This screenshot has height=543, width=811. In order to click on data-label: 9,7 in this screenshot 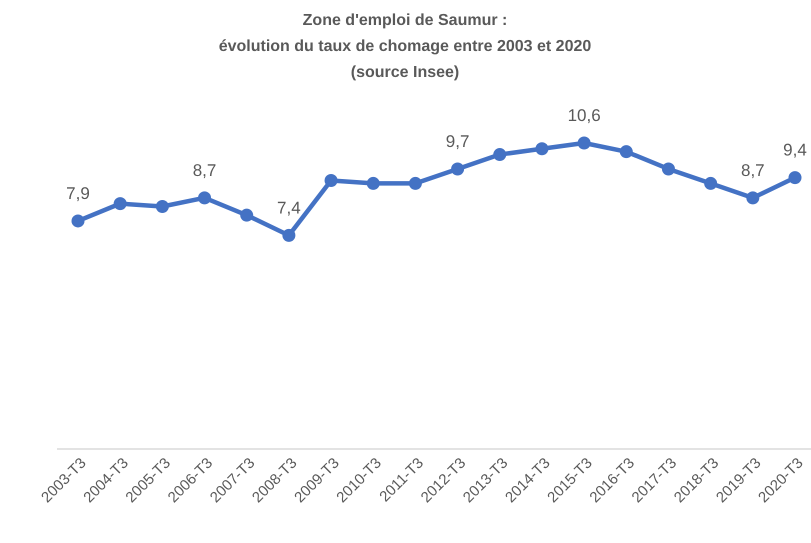, I will do `click(458, 141)`.